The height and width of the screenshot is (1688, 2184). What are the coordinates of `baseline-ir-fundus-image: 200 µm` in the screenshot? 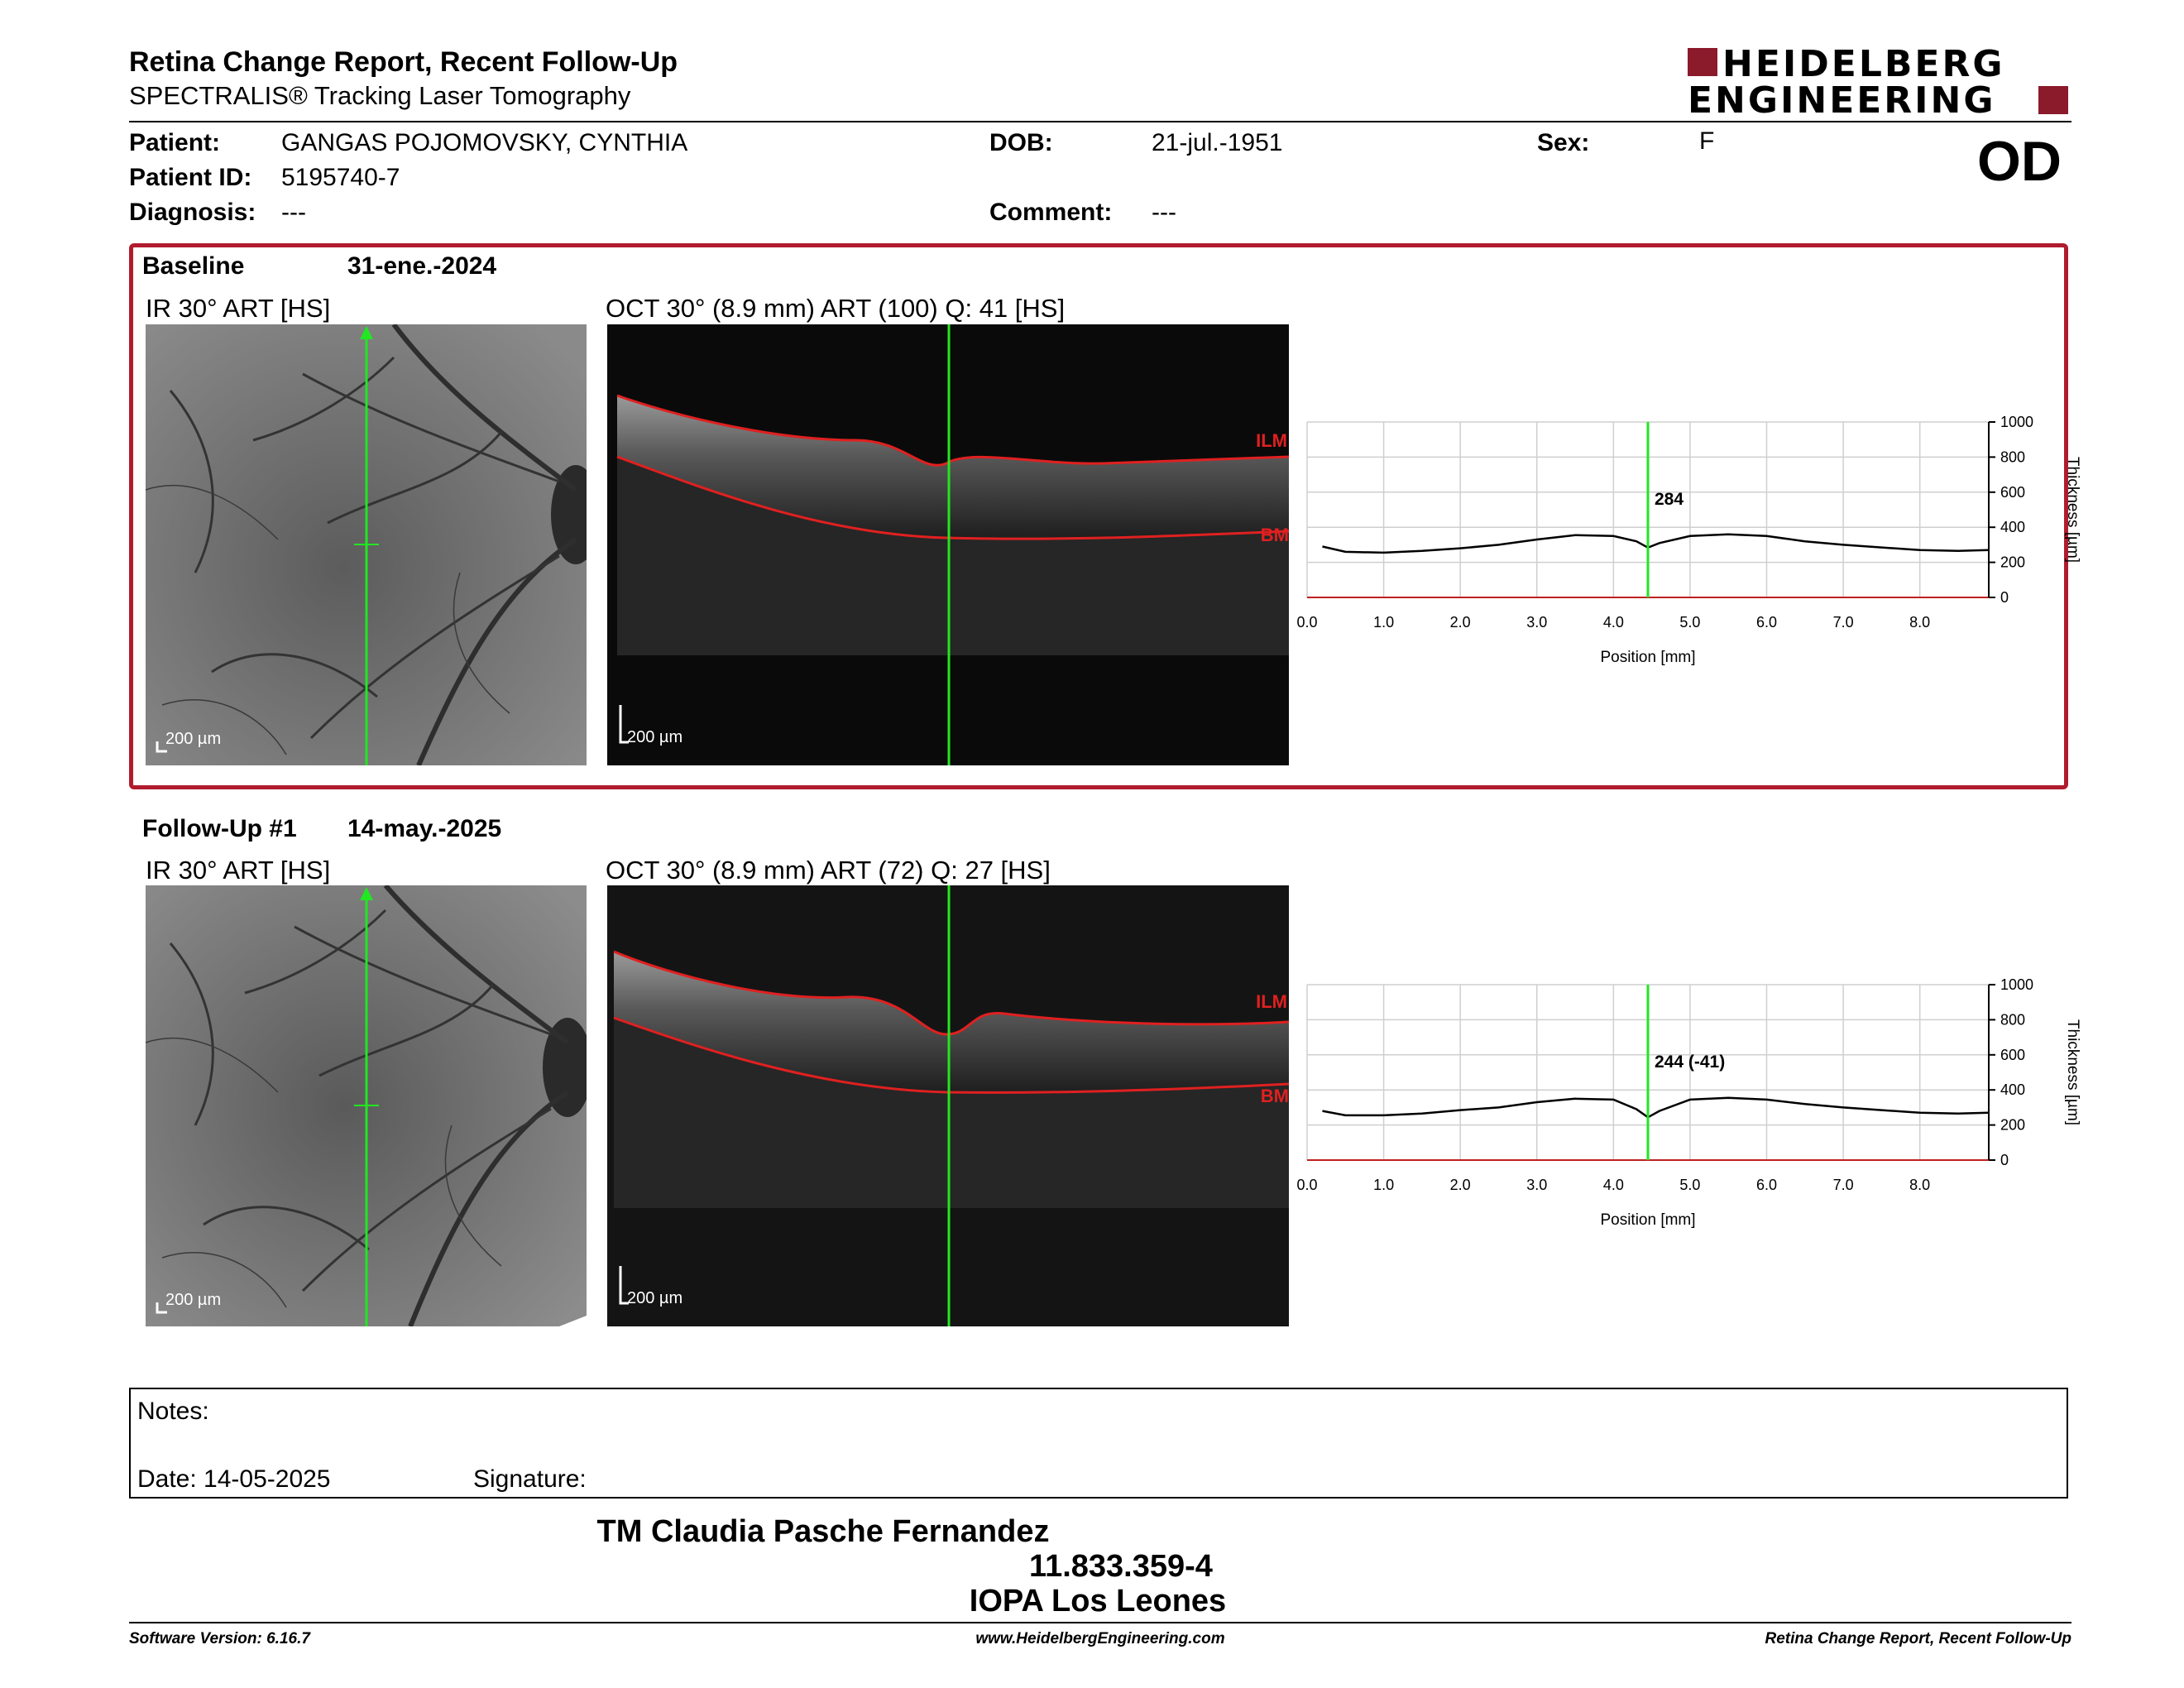 It's located at (366, 544).